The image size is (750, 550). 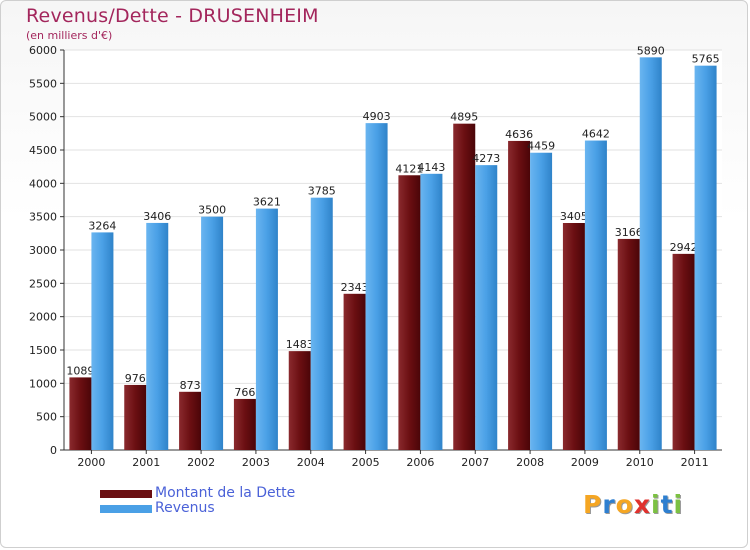 I want to click on x-tick-label: 2006, so click(x=420, y=462).